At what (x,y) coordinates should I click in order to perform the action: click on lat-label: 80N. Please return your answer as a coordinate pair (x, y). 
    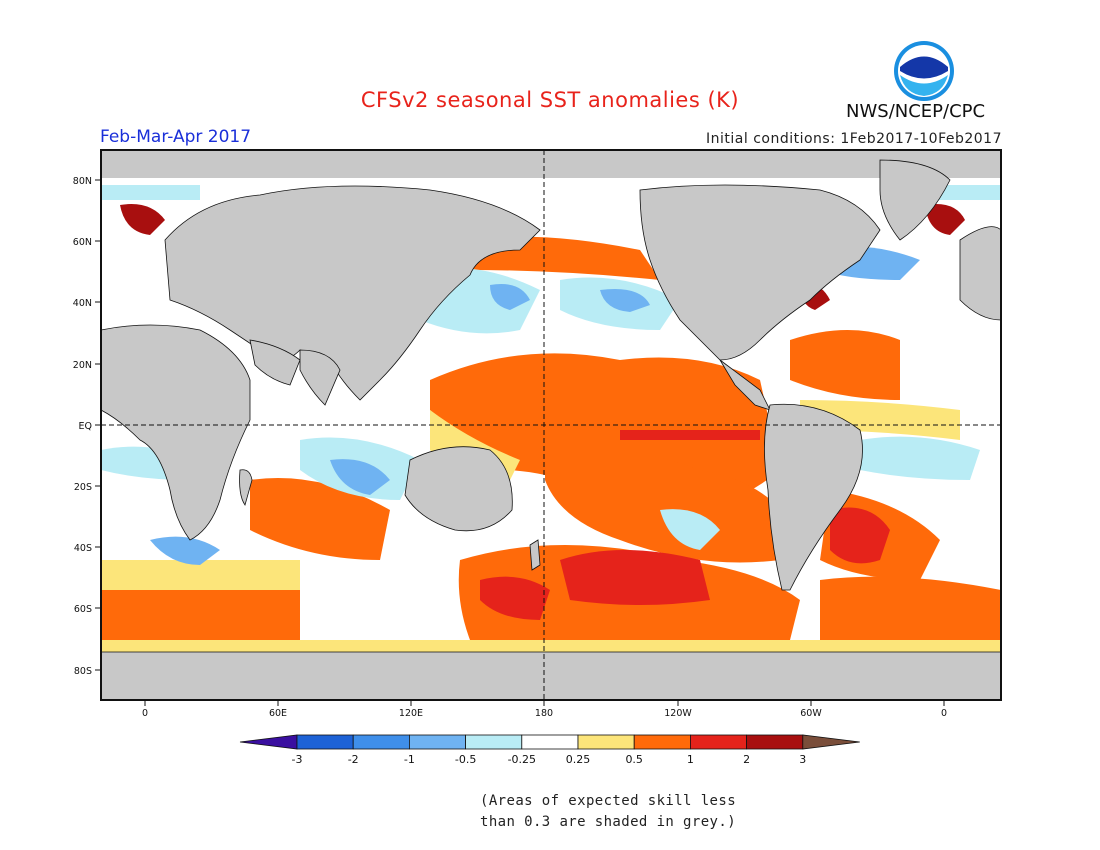
    Looking at the image, I should click on (82, 181).